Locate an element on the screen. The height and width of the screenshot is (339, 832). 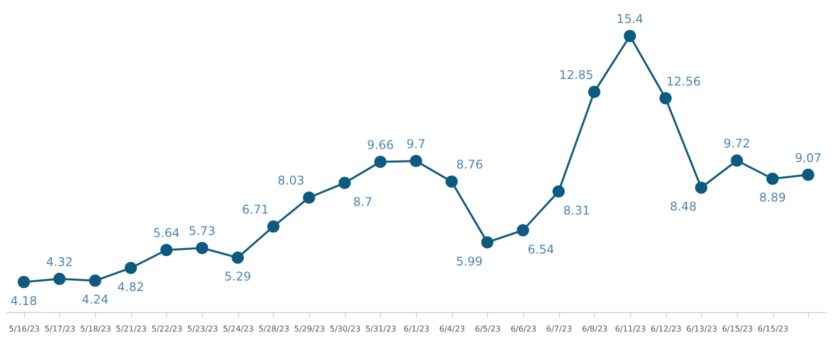
data-label: 5.99 is located at coordinates (469, 261).